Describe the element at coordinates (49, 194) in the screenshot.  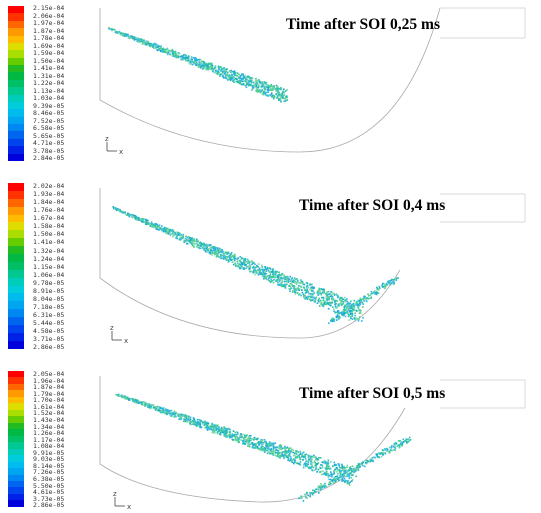
I see `color-bar-label: 1.93e-04` at that location.